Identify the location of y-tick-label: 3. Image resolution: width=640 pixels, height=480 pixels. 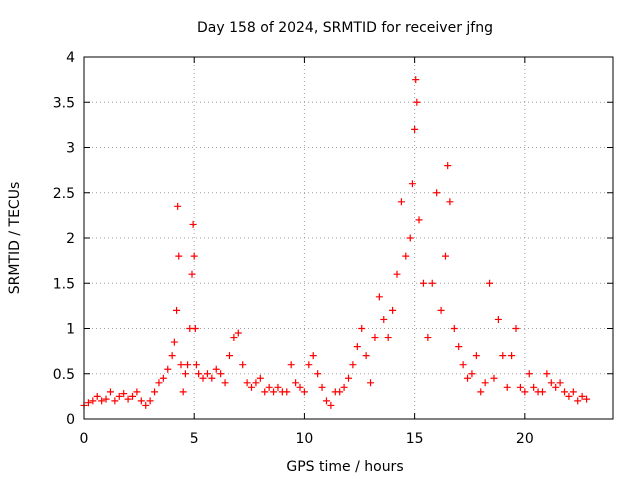
(70, 149).